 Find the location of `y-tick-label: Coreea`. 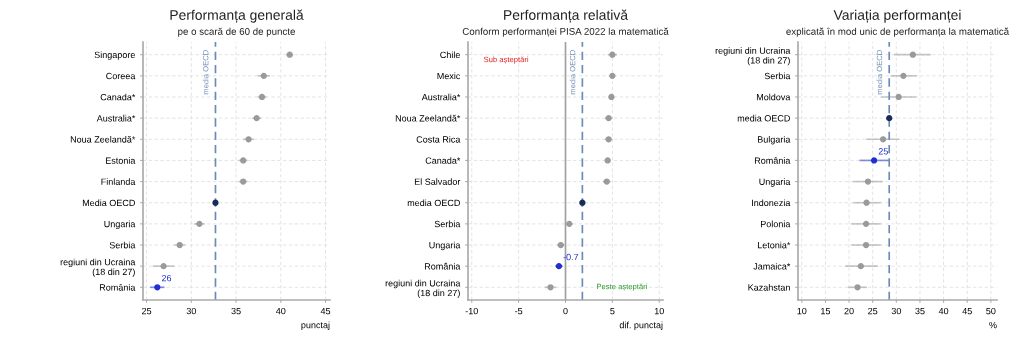

y-tick-label: Coreea is located at coordinates (121, 76).